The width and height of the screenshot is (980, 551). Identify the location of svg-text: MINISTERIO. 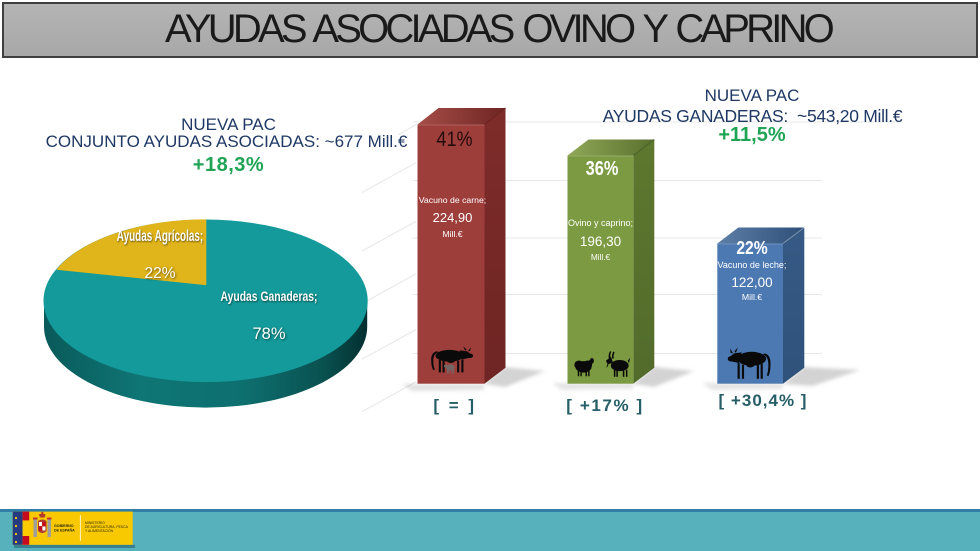
(95, 523).